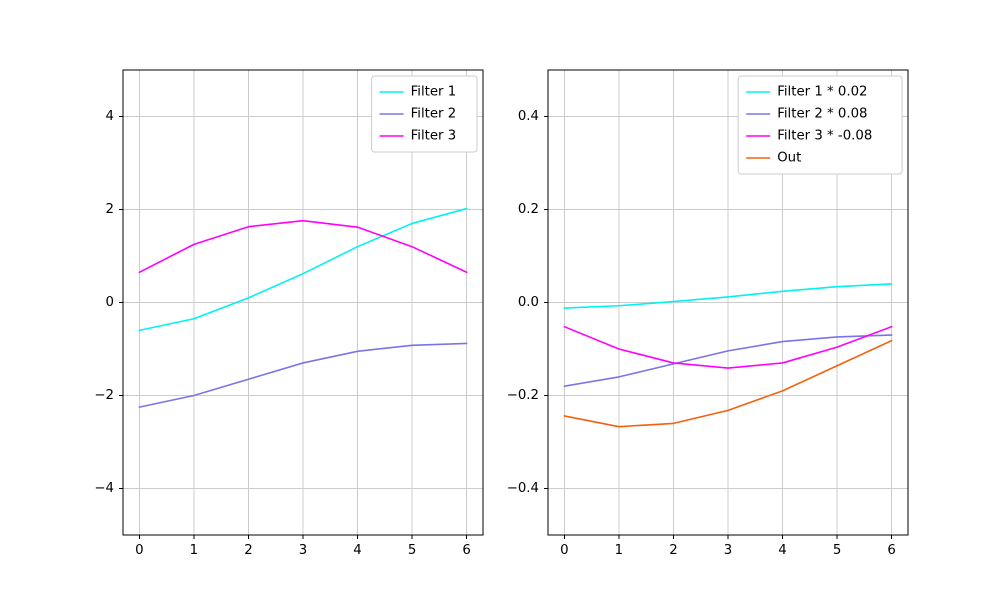 The image size is (1000, 598). I want to click on legend-label-filter-3-0-08: Filter 3 * -0.08, so click(824, 136).